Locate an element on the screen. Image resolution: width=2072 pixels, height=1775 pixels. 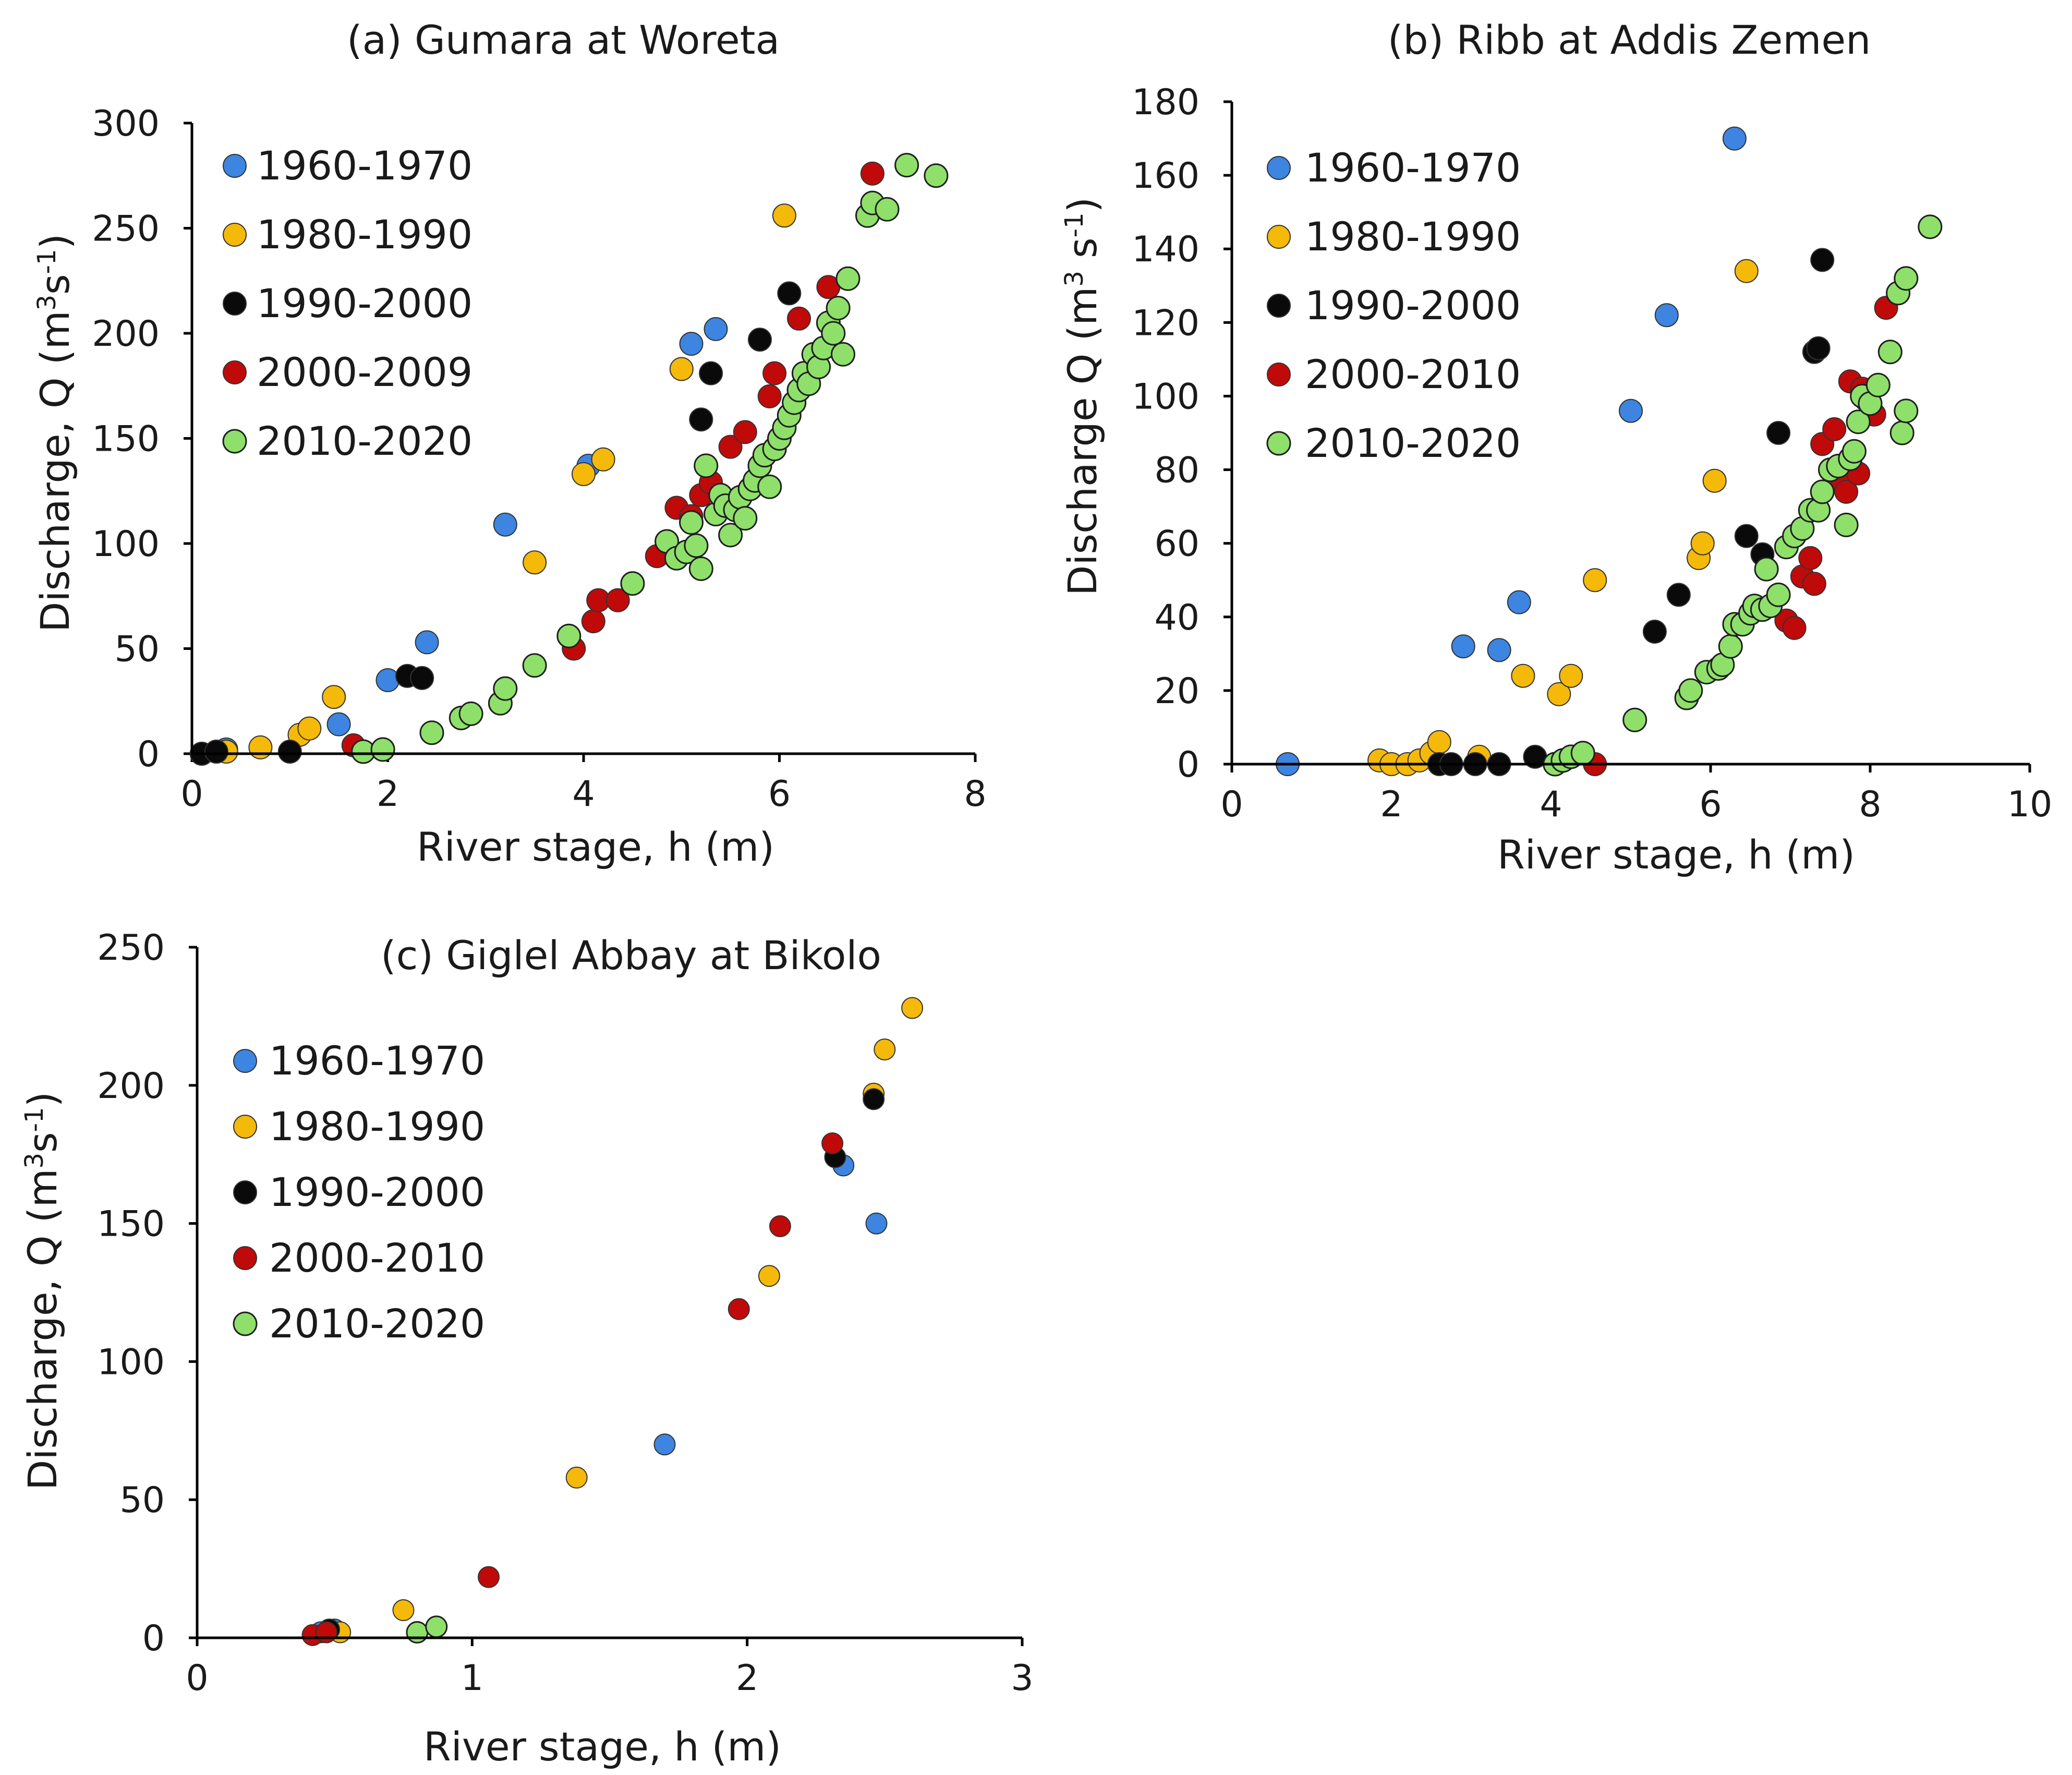
panel-b-legend-label: 2010-2020 is located at coordinates (1413, 443).